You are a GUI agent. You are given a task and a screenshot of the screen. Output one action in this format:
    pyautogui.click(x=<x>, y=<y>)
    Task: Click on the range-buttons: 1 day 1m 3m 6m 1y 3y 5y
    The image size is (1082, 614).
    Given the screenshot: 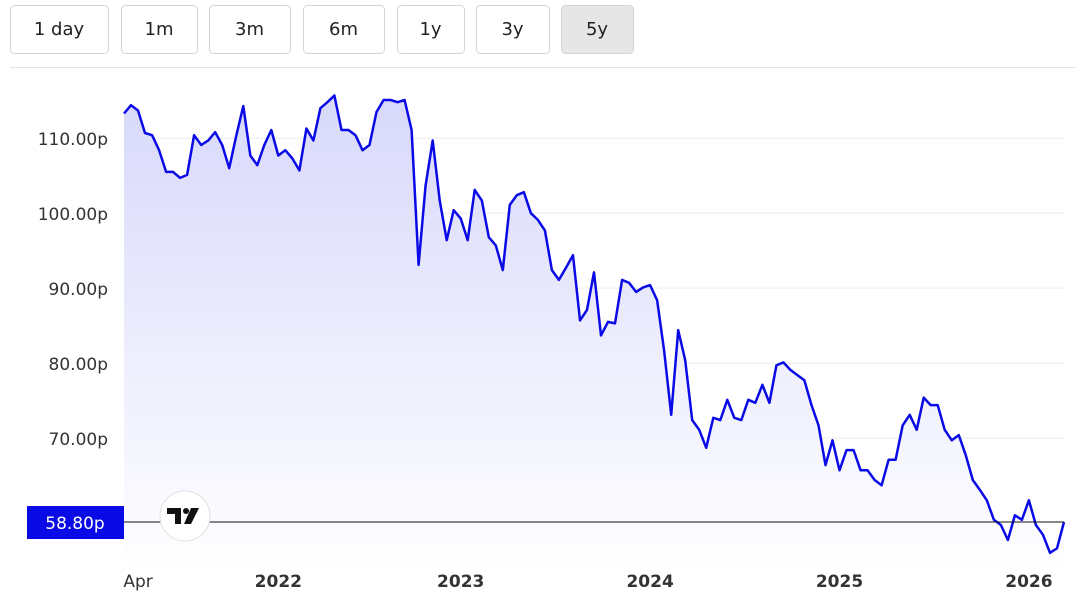 What is the action you would take?
    pyautogui.click(x=322, y=29)
    